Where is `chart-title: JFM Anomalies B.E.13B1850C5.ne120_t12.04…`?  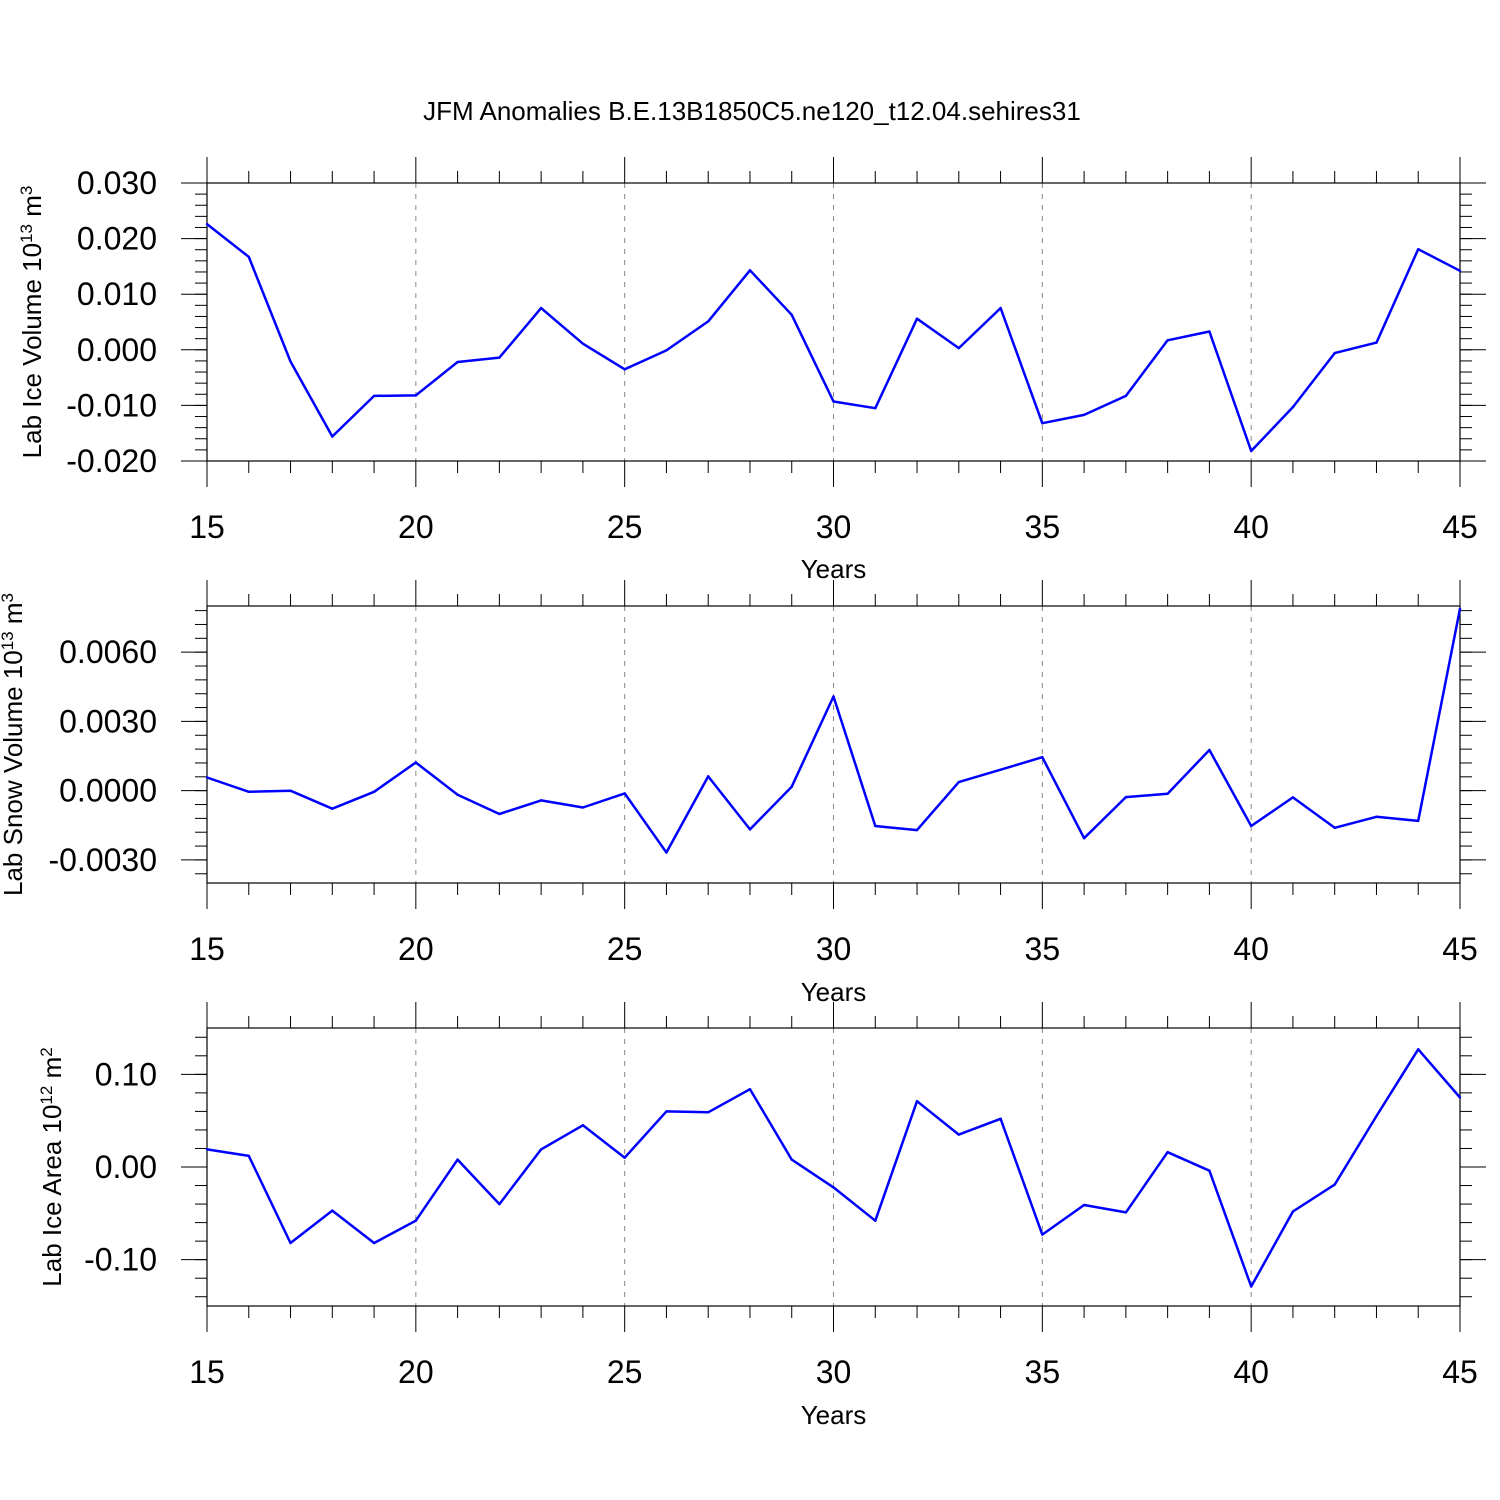
chart-title: JFM Anomalies B.E.13B1850C5.ne120_t12.04… is located at coordinates (752, 111).